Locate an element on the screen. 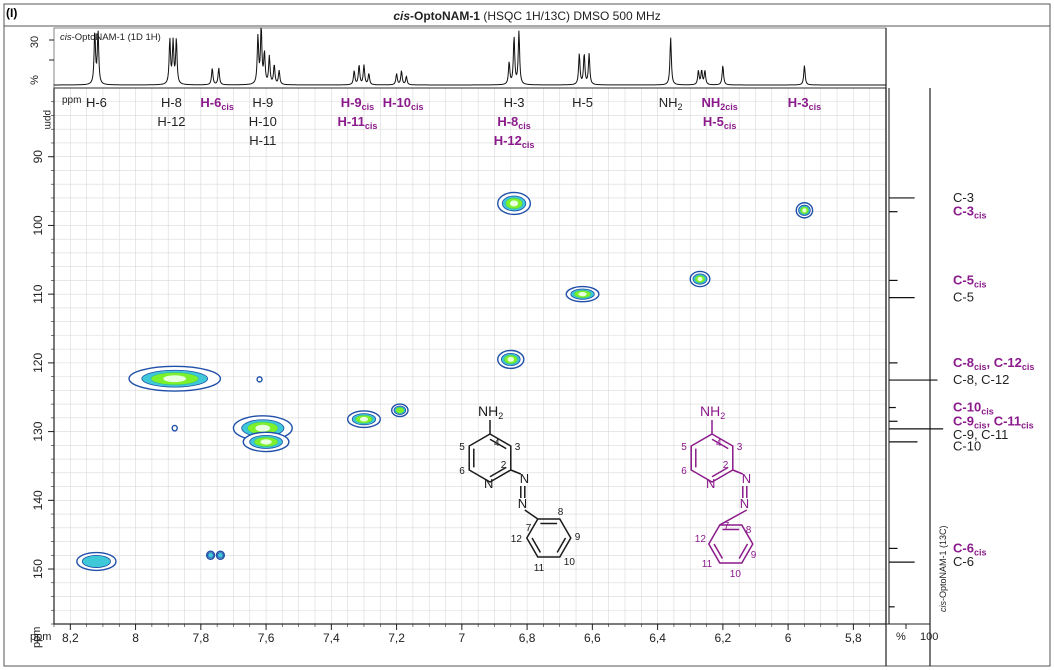 The height and width of the screenshot is (670, 1054). trans-structure-num: 2 is located at coordinates (504, 465).